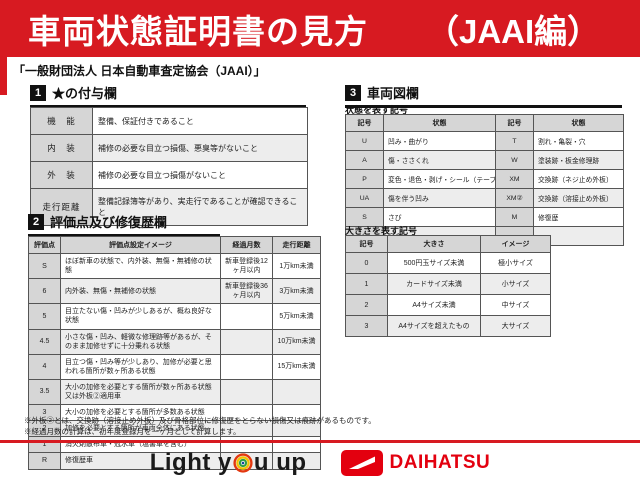 The height and width of the screenshot is (480, 640). What do you see at coordinates (85, 93) in the screenshot?
I see `section1-title: ★の付与欄` at bounding box center [85, 93].